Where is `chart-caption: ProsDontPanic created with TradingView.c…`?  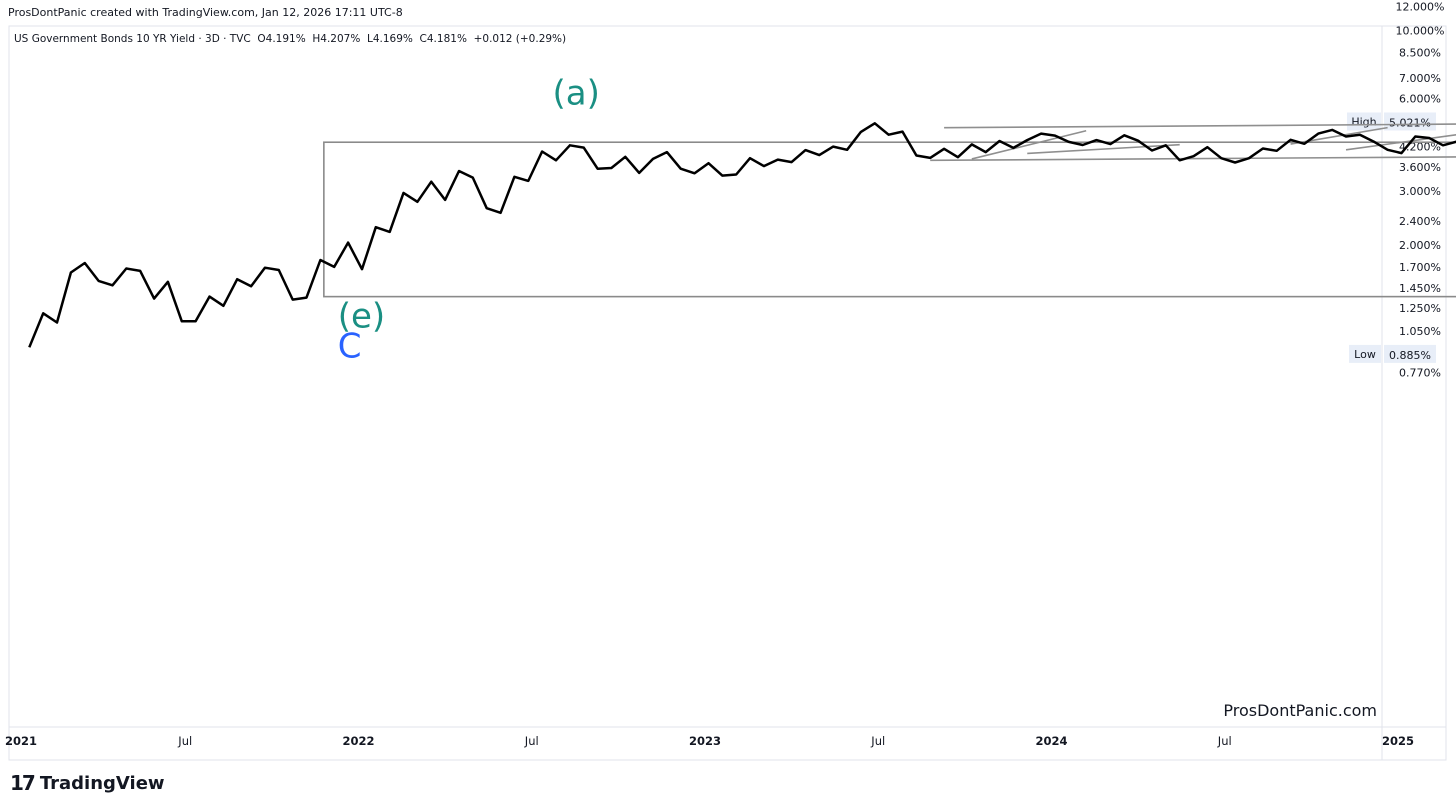 chart-caption: ProsDontPanic created with TradingView.c… is located at coordinates (205, 12).